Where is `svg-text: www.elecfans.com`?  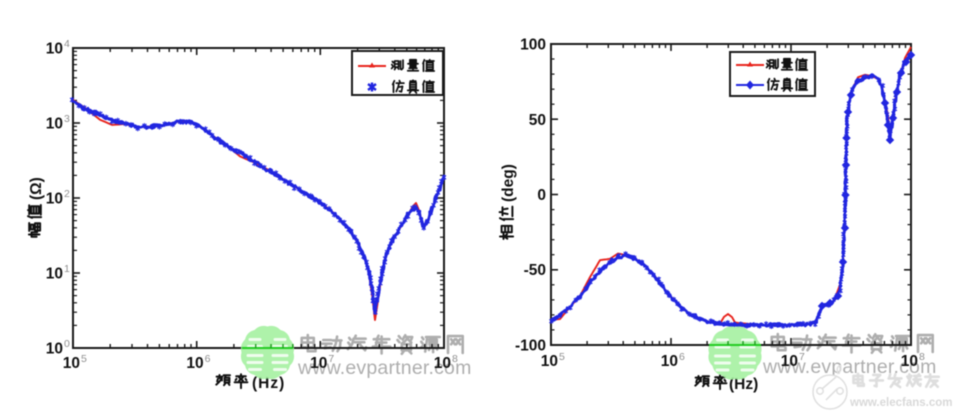
svg-text: www.elecfans.com is located at coordinates (900, 403).